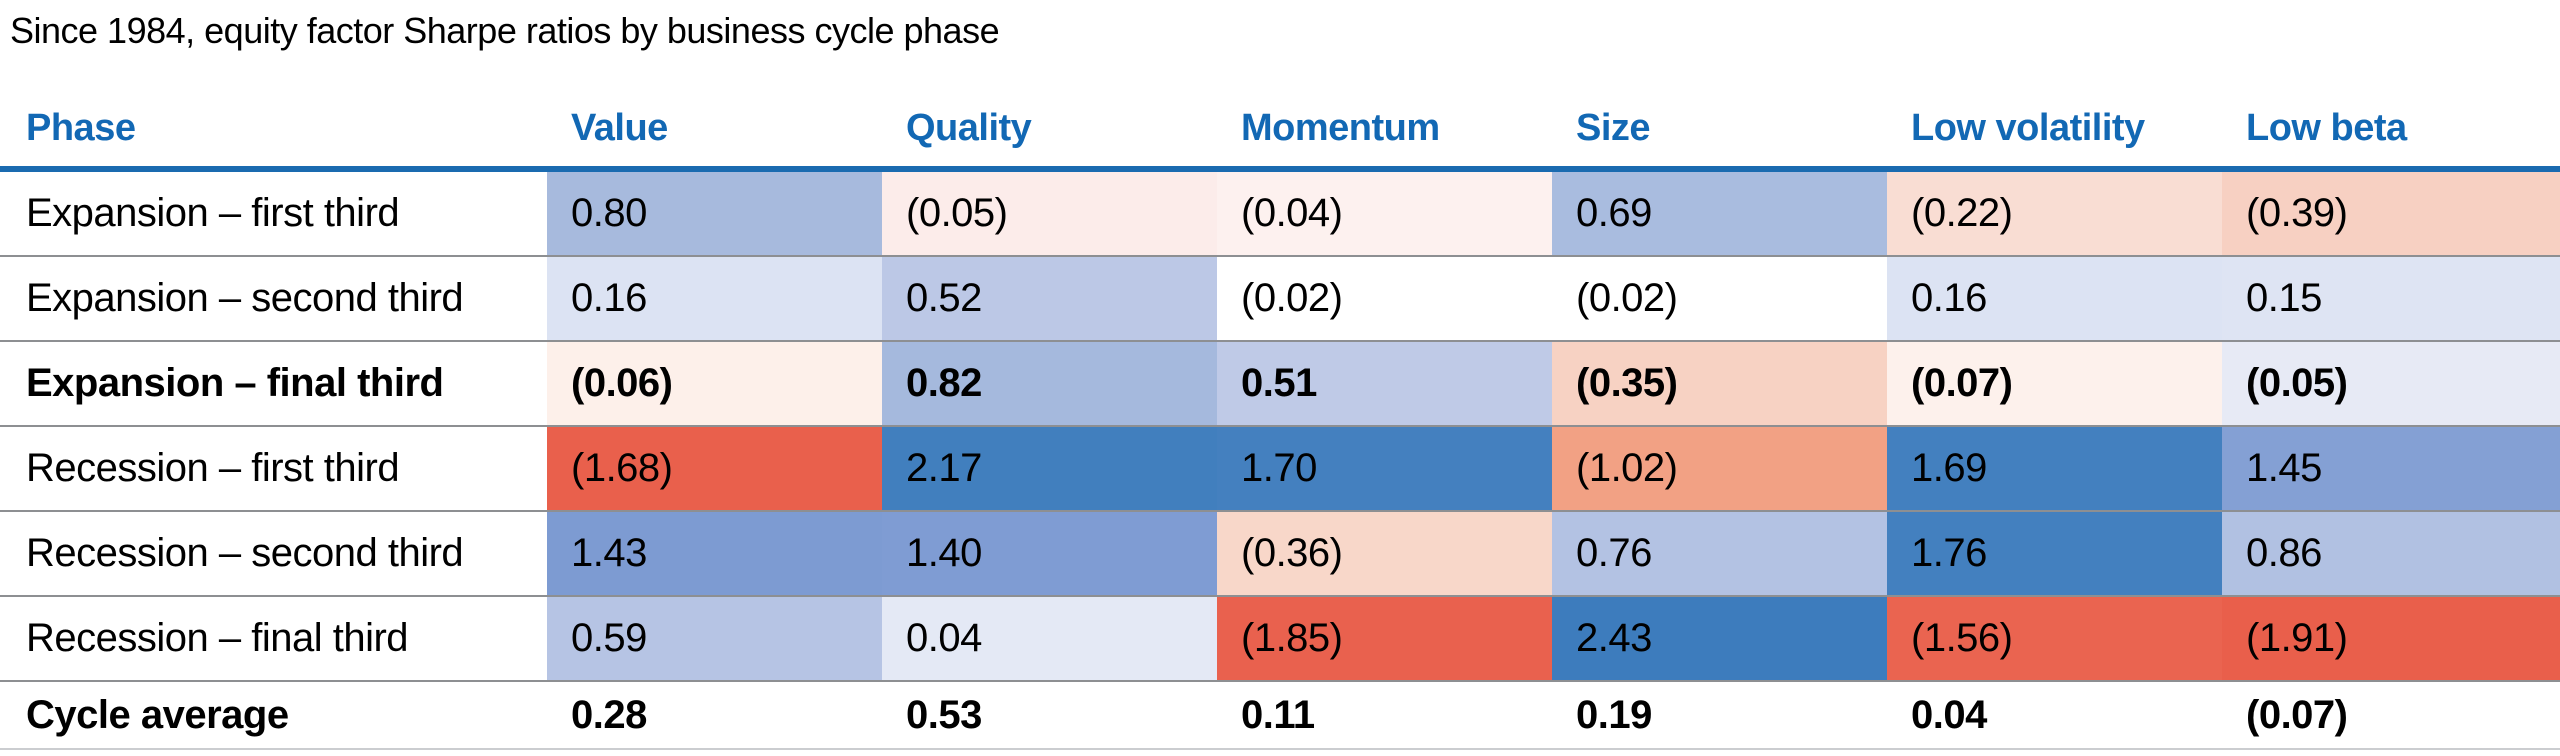  Describe the element at coordinates (235, 383) in the screenshot. I see `row-label: Expansion – final third` at that location.